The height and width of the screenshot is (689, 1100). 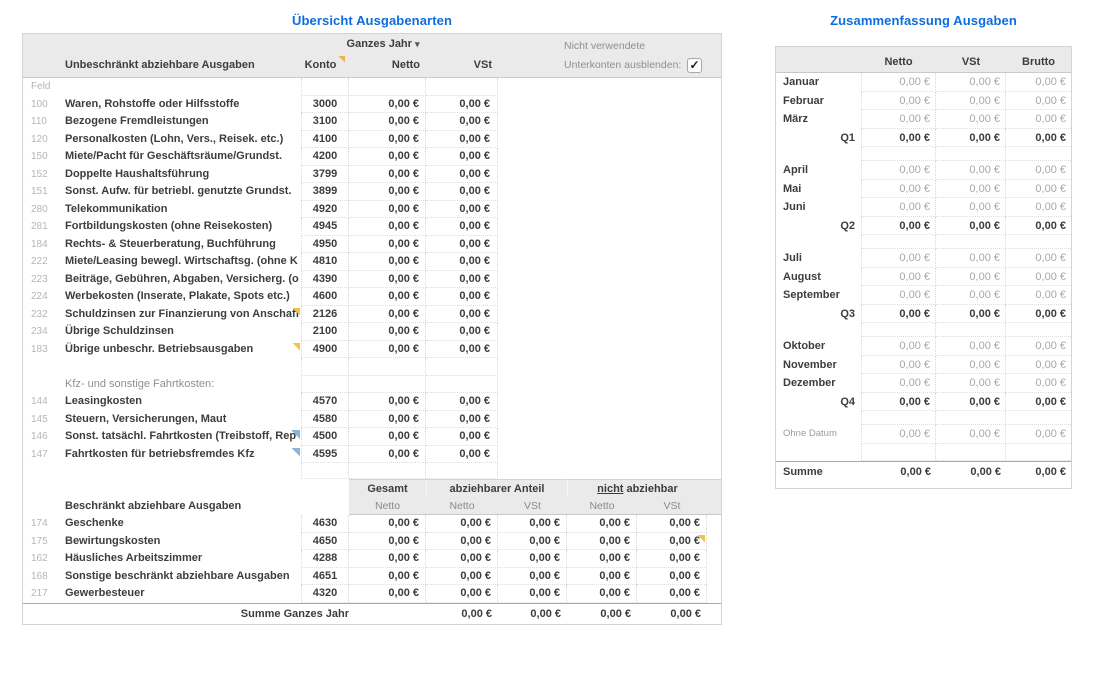 I want to click on konto-cell: 4500, so click(x=325, y=437).